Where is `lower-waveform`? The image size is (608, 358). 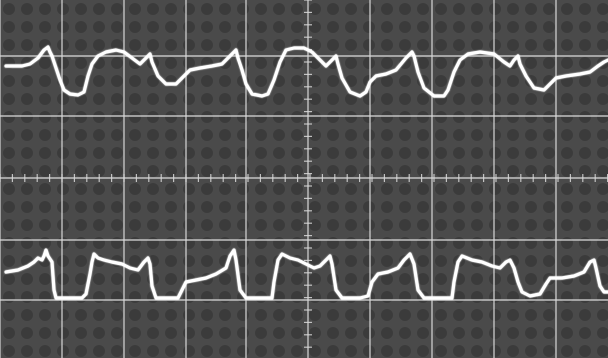
lower-waveform is located at coordinates (306, 274).